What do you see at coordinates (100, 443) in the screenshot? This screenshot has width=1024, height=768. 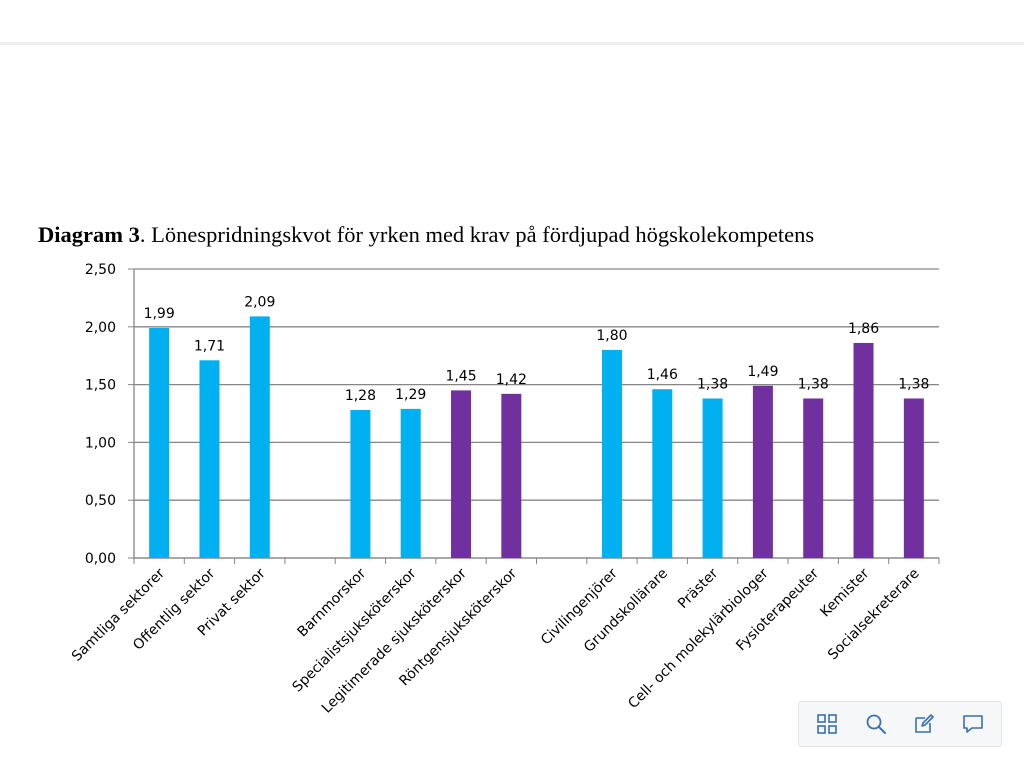 I see `y-tick-label: 1,00` at bounding box center [100, 443].